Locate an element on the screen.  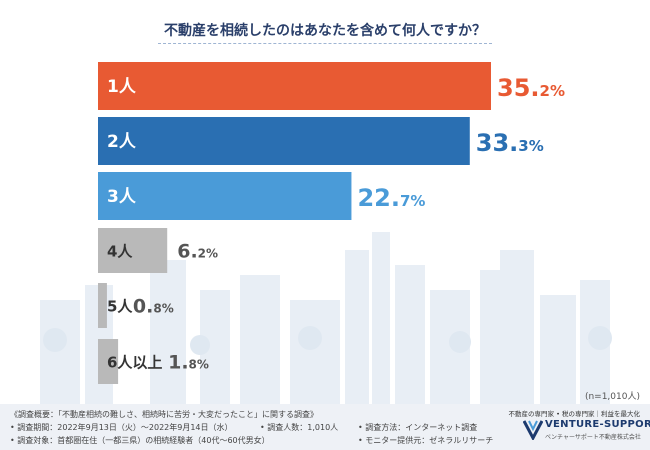
category-label-5: 5人 is located at coordinates (120, 307).